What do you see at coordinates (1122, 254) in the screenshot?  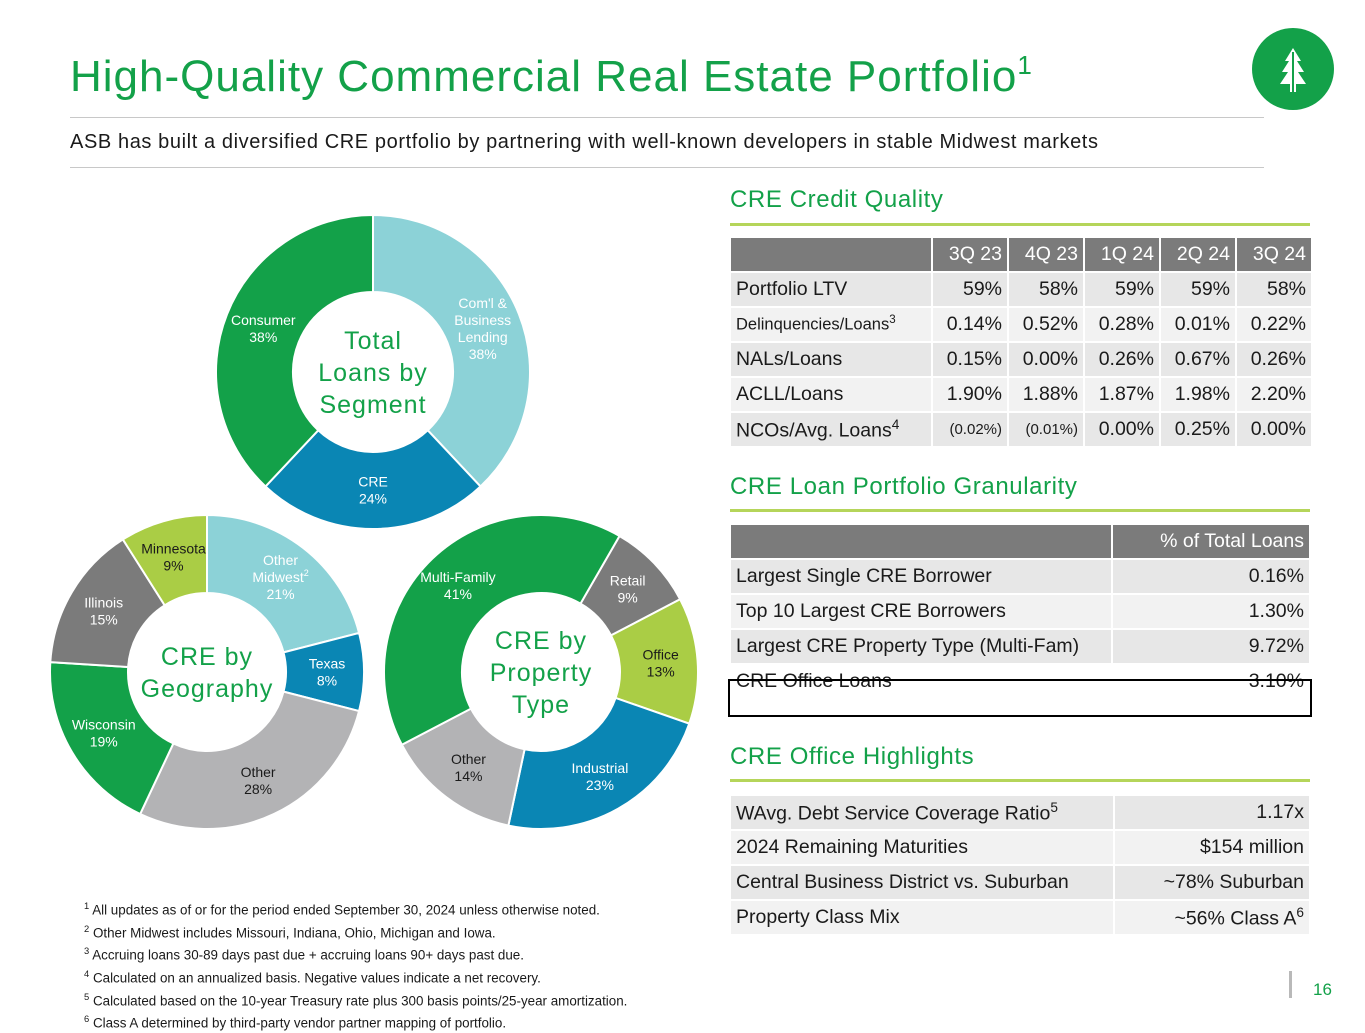 I see `cq-col-header: 1Q 24` at bounding box center [1122, 254].